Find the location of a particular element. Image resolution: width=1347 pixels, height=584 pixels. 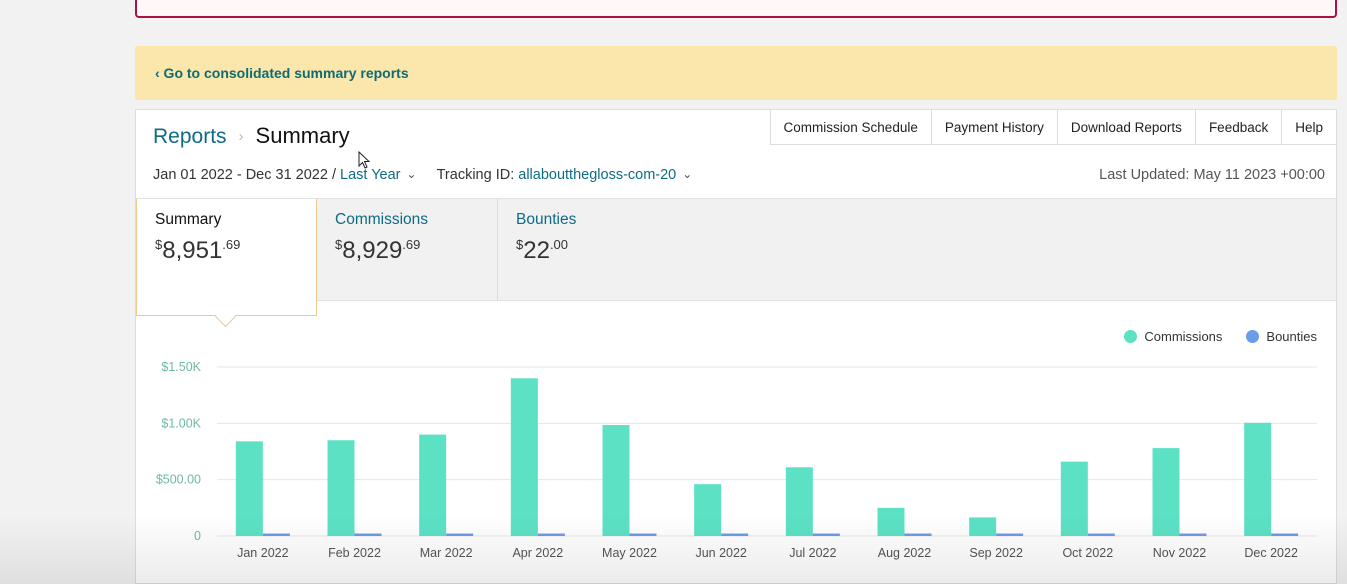

breadcrumb-reports-link: Reports is located at coordinates (190, 136).